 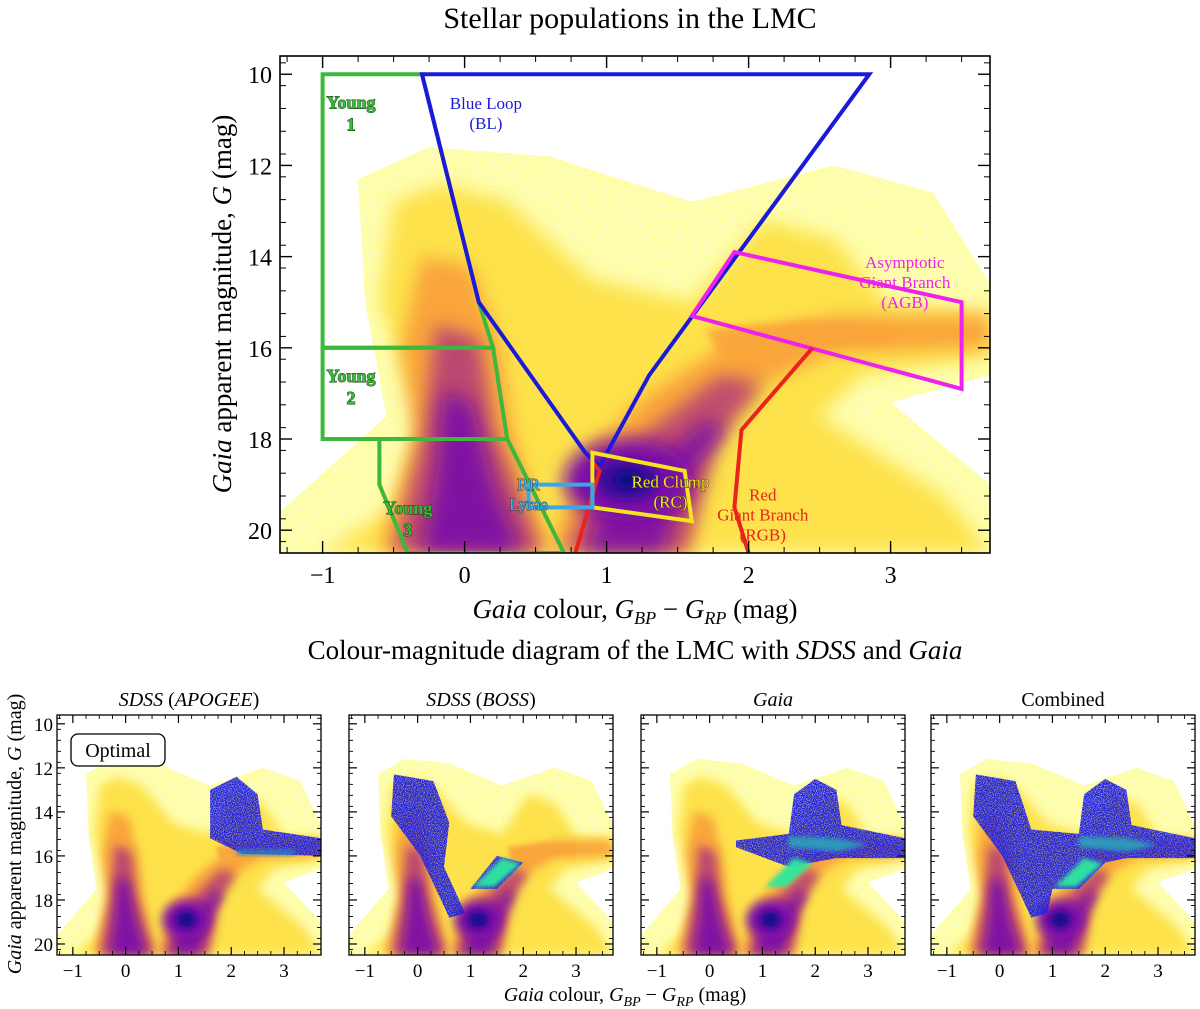 What do you see at coordinates (43, 769) in the screenshot?
I see `y-tick-label: 12` at bounding box center [43, 769].